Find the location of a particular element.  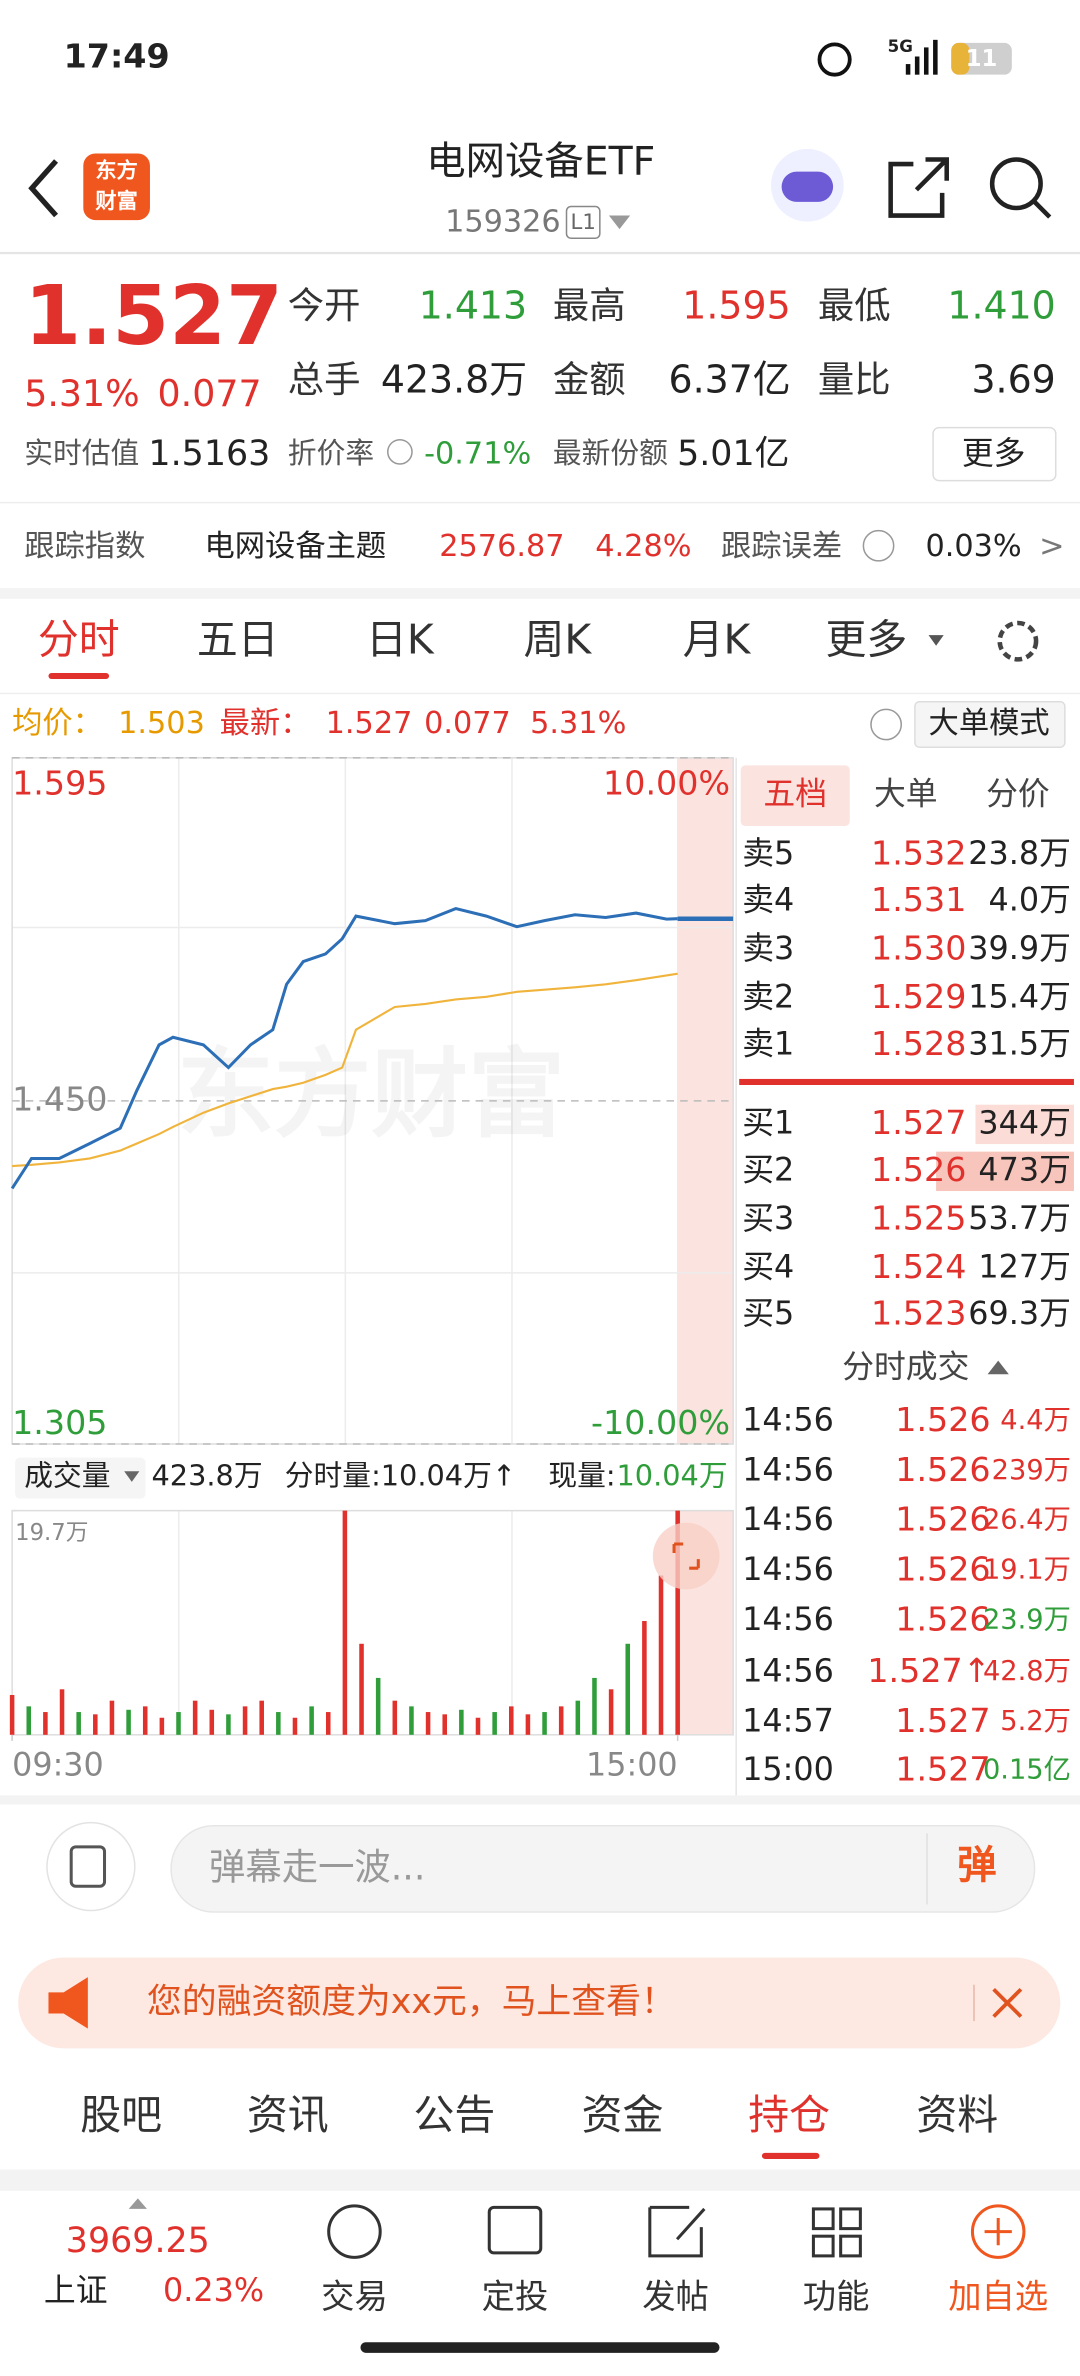

more-label: 更多 is located at coordinates (994, 453).